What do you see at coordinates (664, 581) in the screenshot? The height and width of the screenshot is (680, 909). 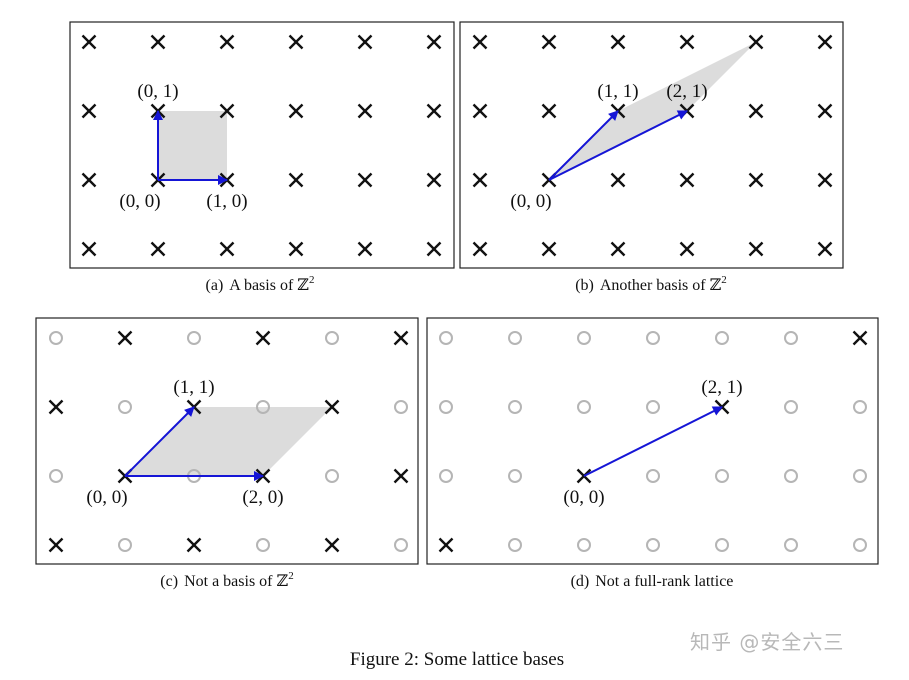 I see `panel-caption-text: Not a full-rank lattice` at bounding box center [664, 581].